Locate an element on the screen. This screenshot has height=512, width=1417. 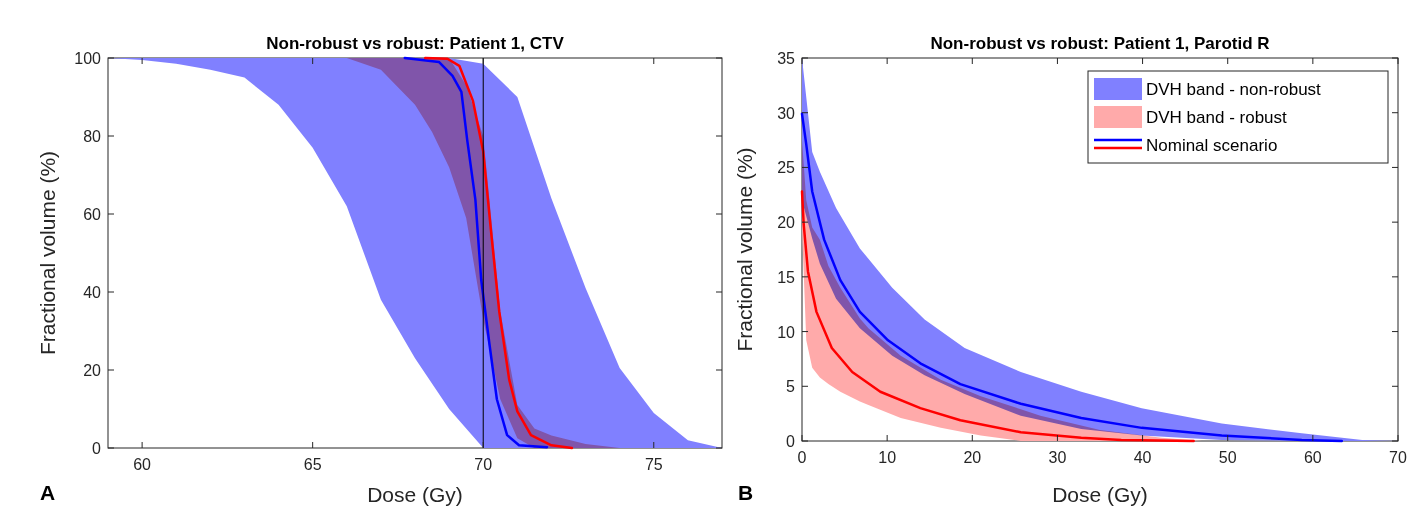
text: A is located at coordinates (48, 492).